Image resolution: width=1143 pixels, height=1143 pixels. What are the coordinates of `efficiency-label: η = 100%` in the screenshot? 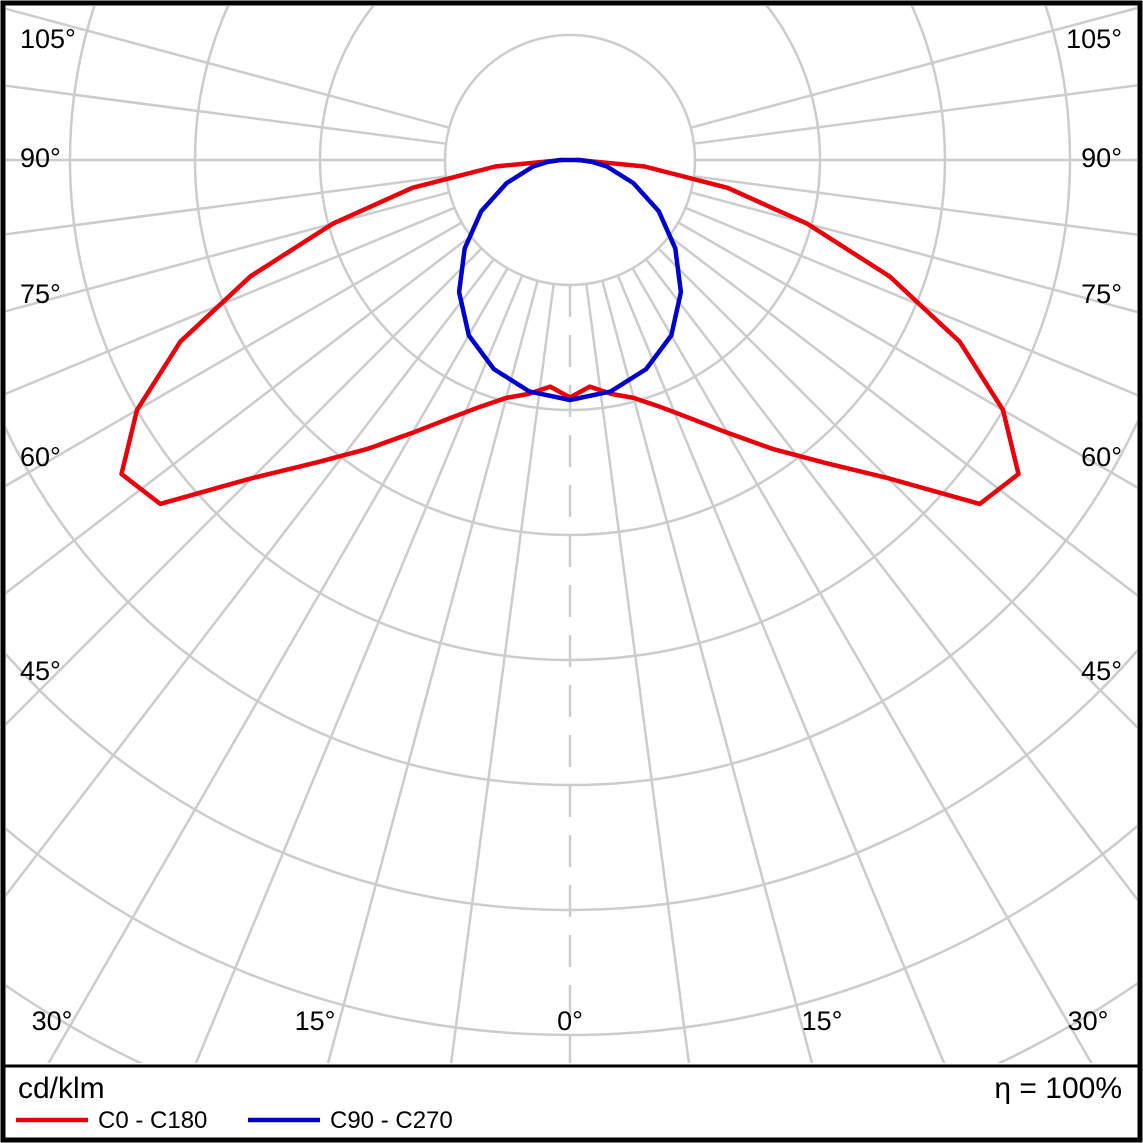 It's located at (1058, 1088).